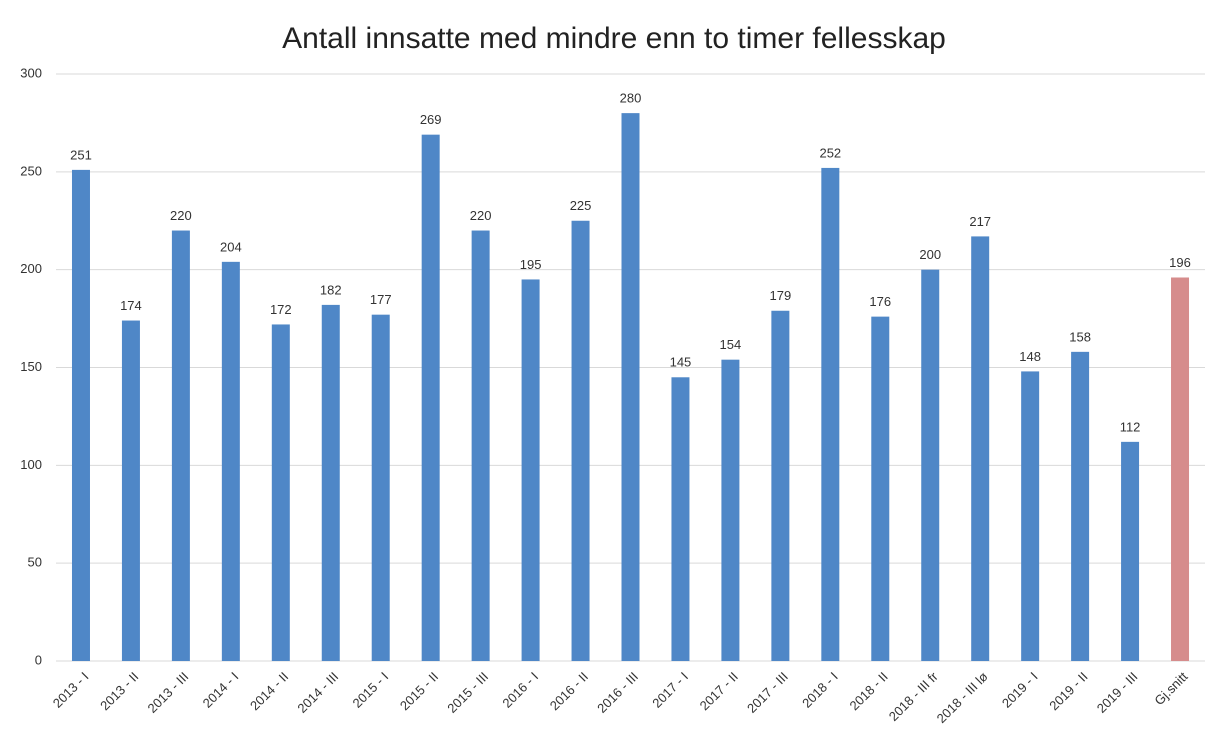 This screenshot has height=731, width=1205. I want to click on x-tick-label: 2013 - III, so click(168, 692).